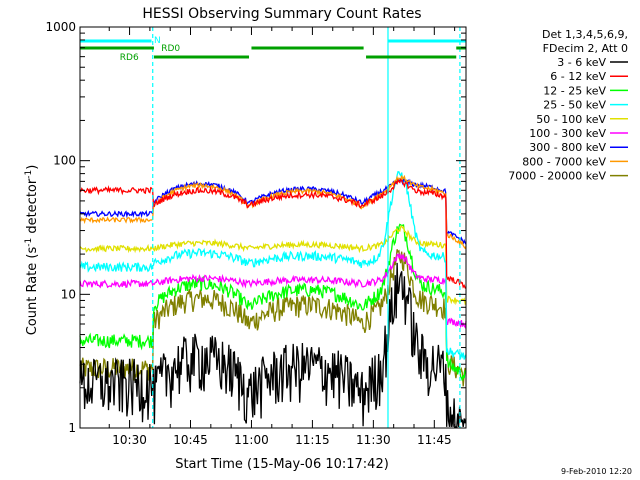 This screenshot has width=640, height=480. What do you see at coordinates (434, 440) in the screenshot?
I see `x-tick-label-5: 11:45` at bounding box center [434, 440].